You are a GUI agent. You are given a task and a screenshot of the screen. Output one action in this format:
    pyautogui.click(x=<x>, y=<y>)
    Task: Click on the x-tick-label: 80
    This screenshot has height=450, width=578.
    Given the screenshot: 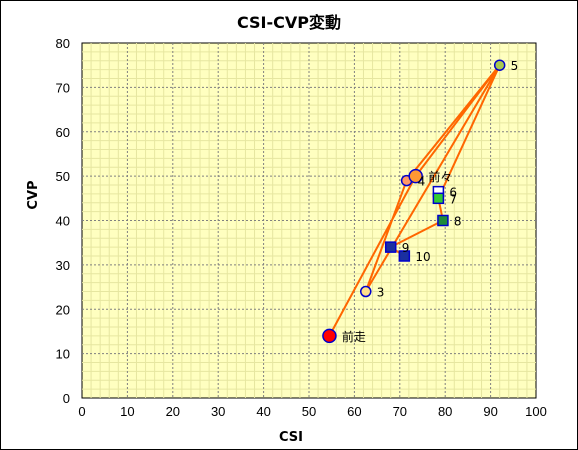 What is the action you would take?
    pyautogui.click(x=445, y=411)
    